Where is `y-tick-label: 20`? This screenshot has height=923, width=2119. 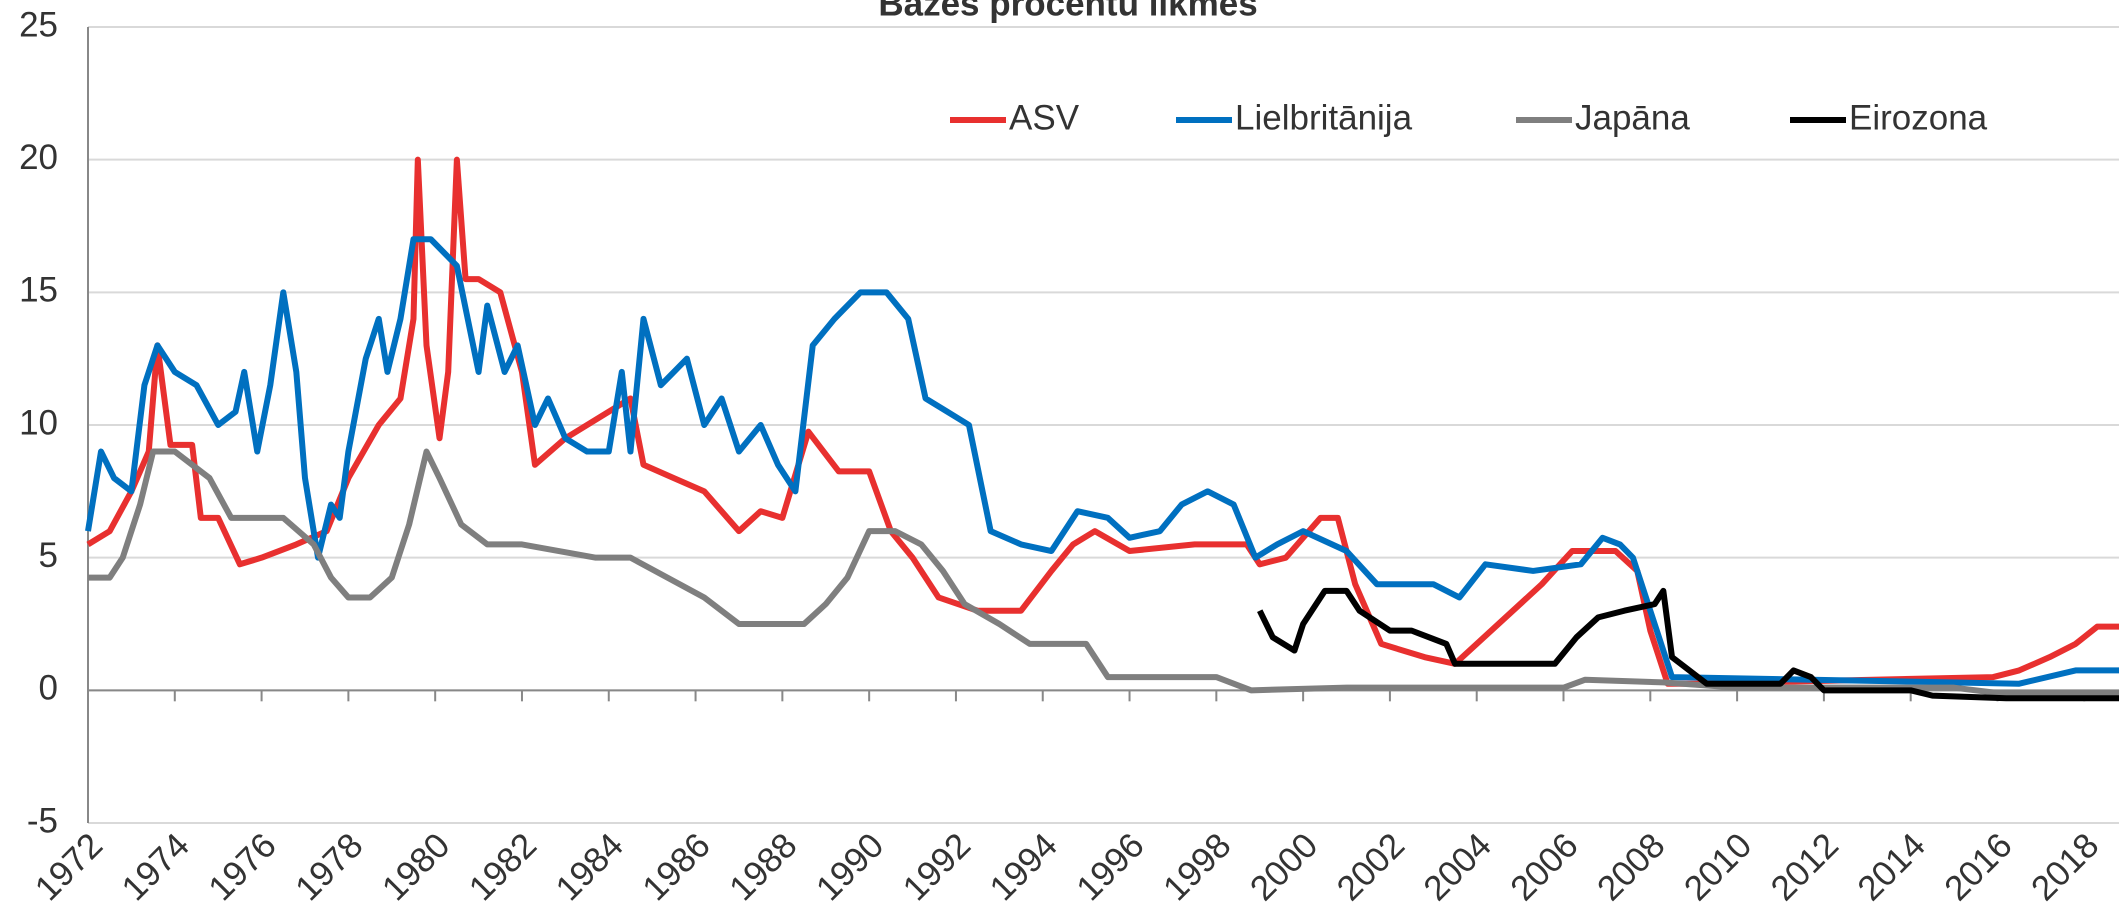
y-tick-label: 20 is located at coordinates (38, 157).